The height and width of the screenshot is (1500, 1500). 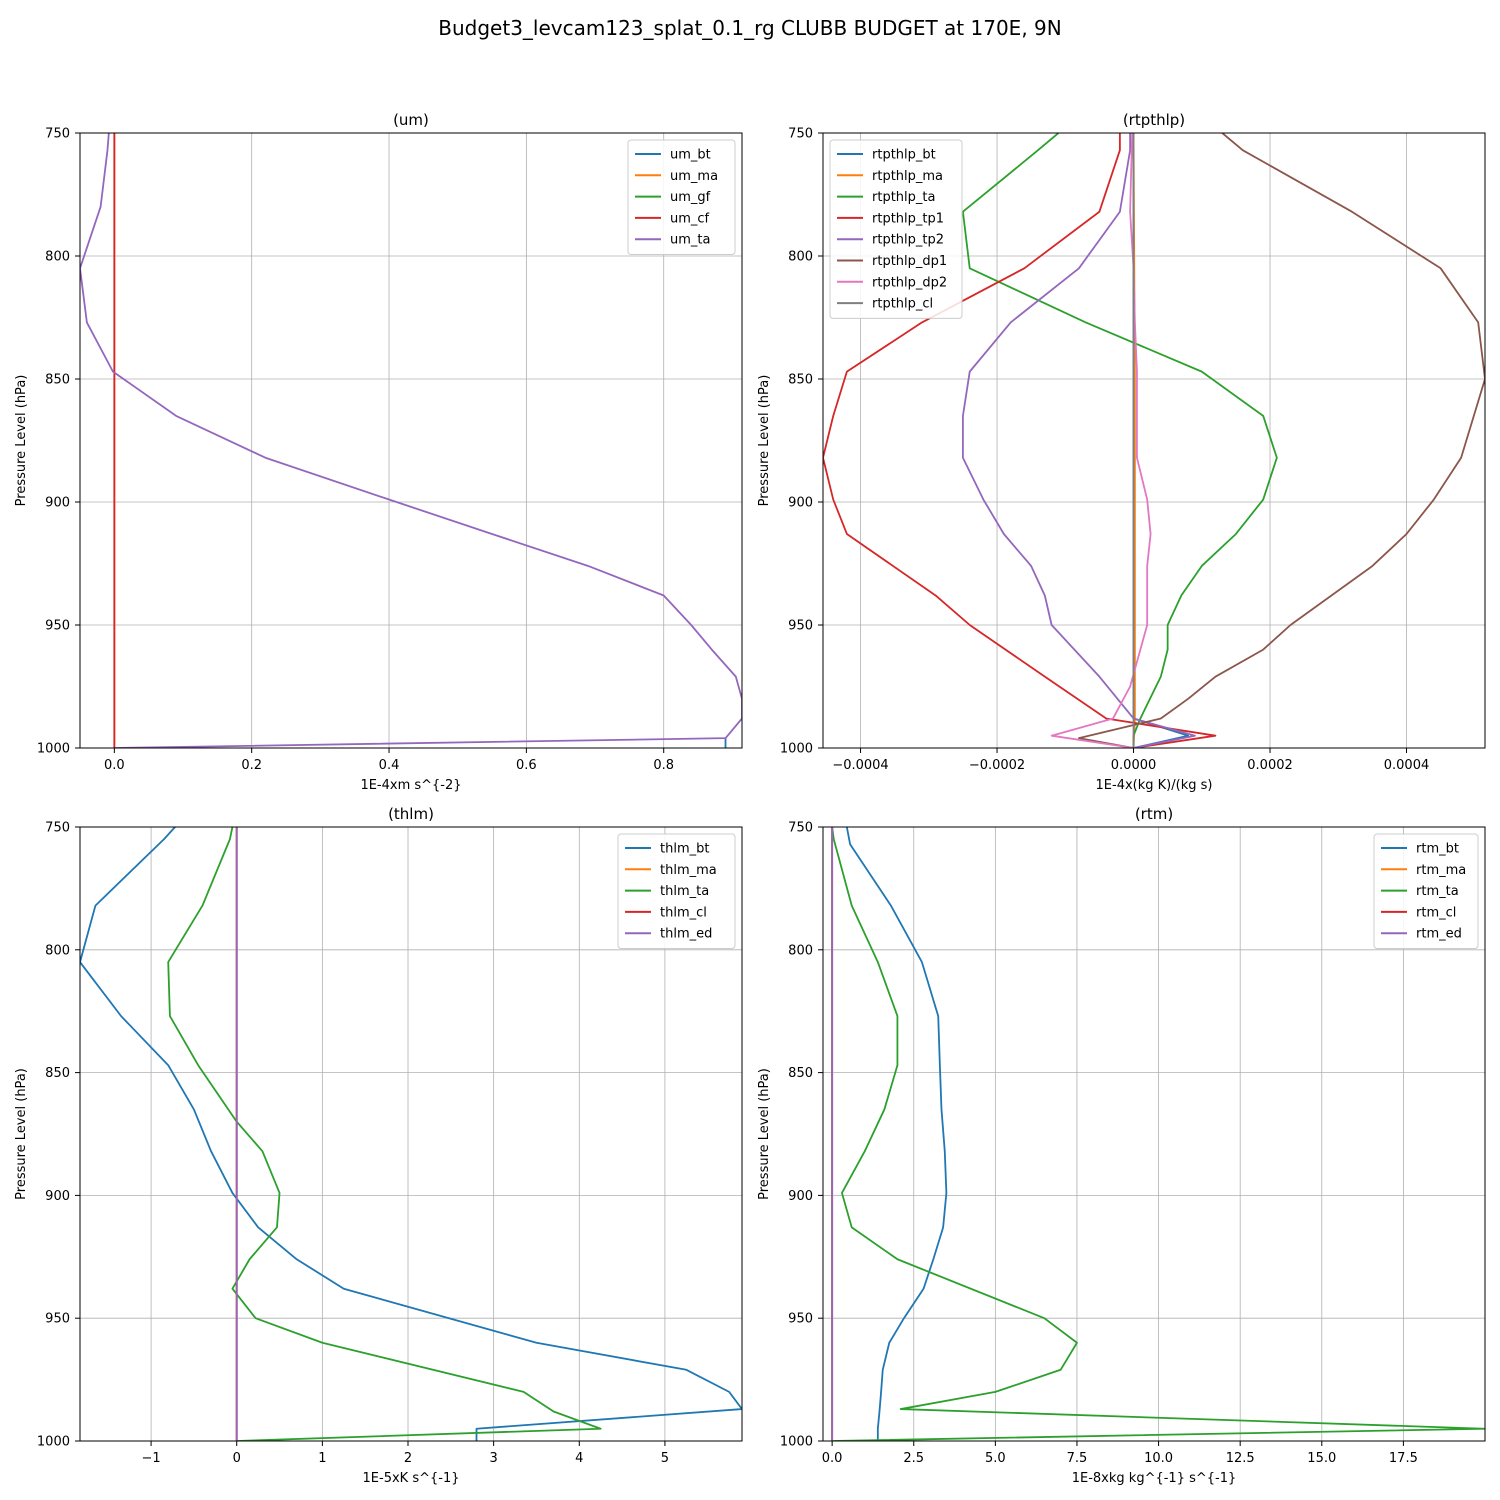 What do you see at coordinates (384, 1134) in the screenshot?
I see `series-line-thlm_ta` at bounding box center [384, 1134].